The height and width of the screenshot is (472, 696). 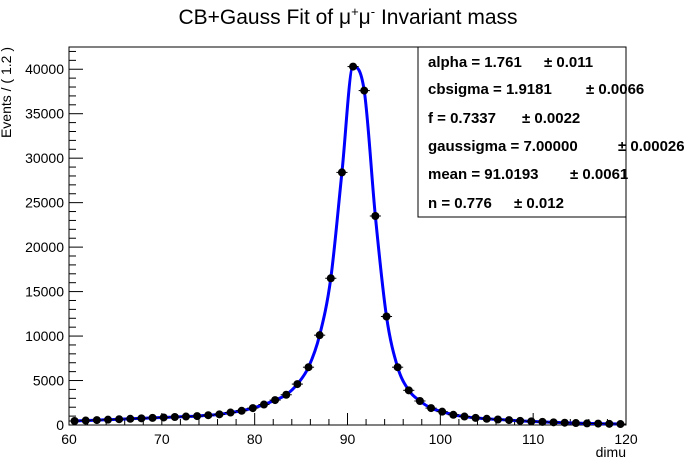 I want to click on x-tick-label: 90, so click(x=348, y=439).